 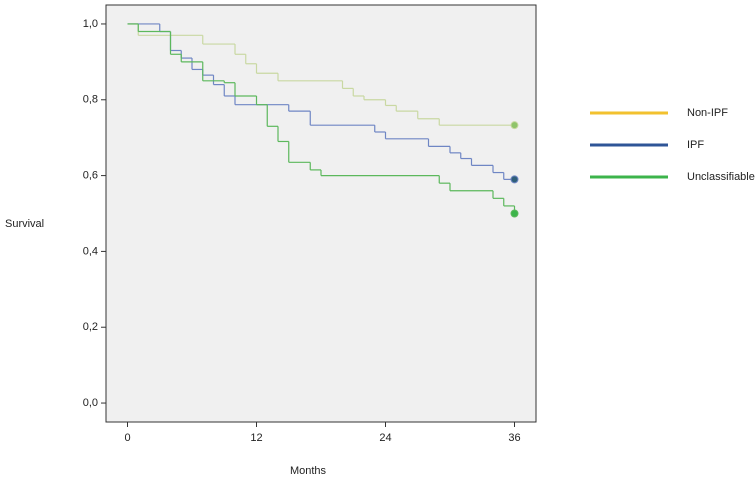 I want to click on legend-label: Non-IPF, so click(x=707, y=113).